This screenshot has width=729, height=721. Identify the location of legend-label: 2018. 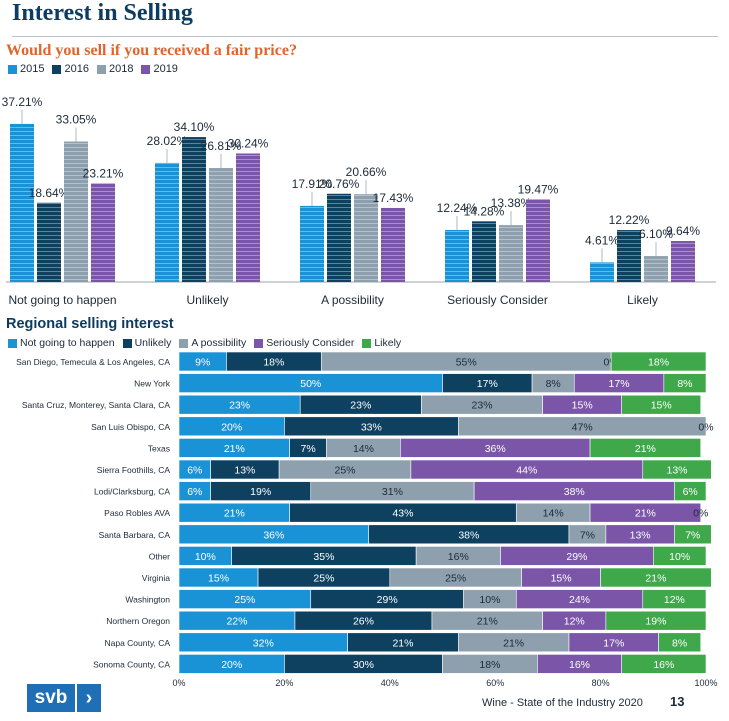
(121, 69).